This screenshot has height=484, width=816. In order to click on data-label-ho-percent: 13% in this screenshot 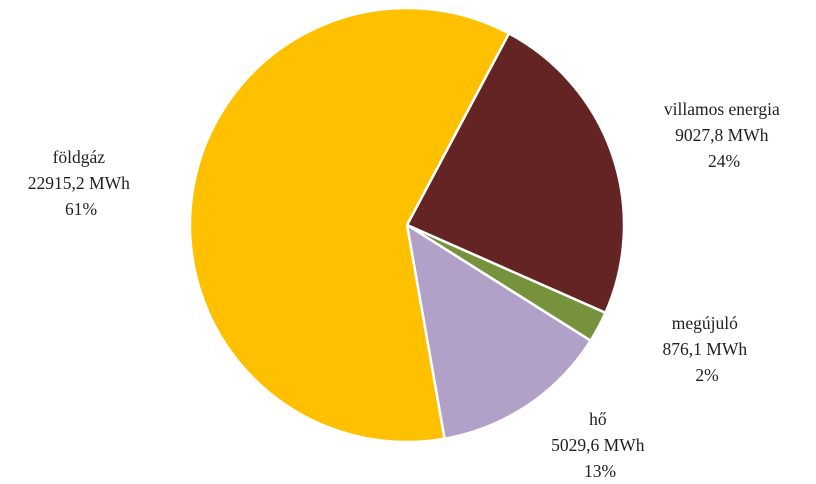, I will do `click(600, 471)`.